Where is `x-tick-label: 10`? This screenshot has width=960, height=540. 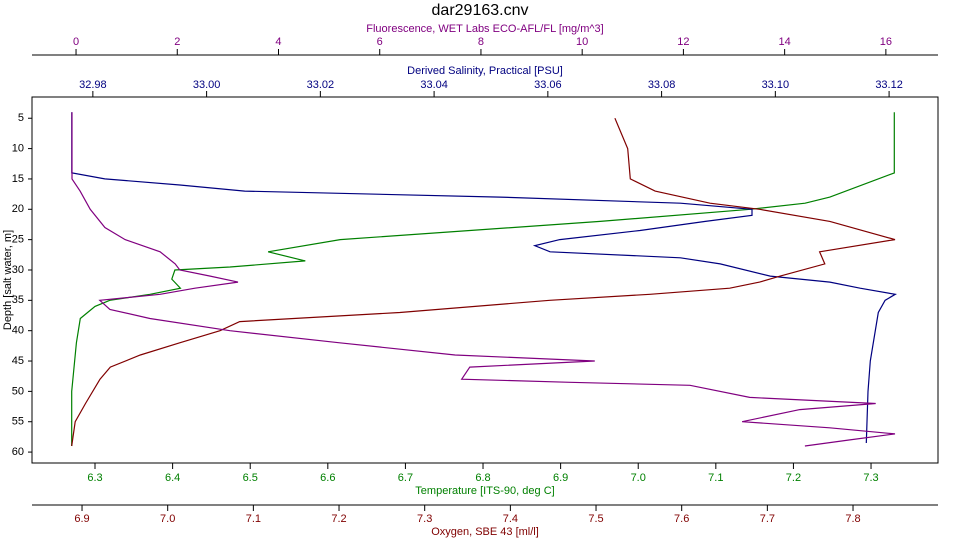
x-tick-label: 10 is located at coordinates (582, 42).